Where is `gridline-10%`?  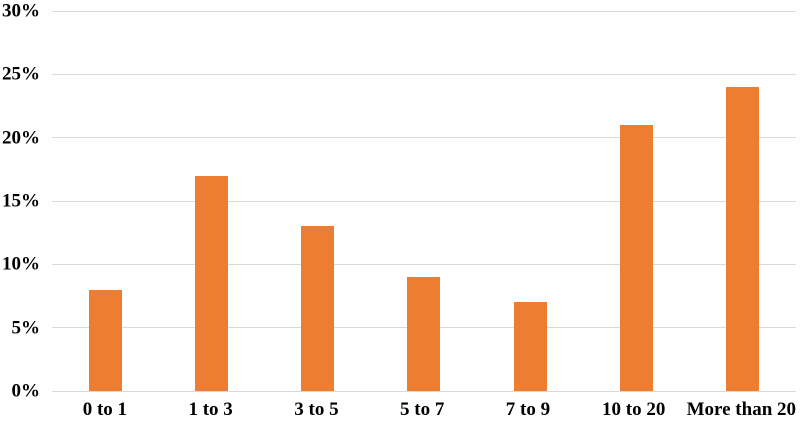 gridline-10% is located at coordinates (424, 264).